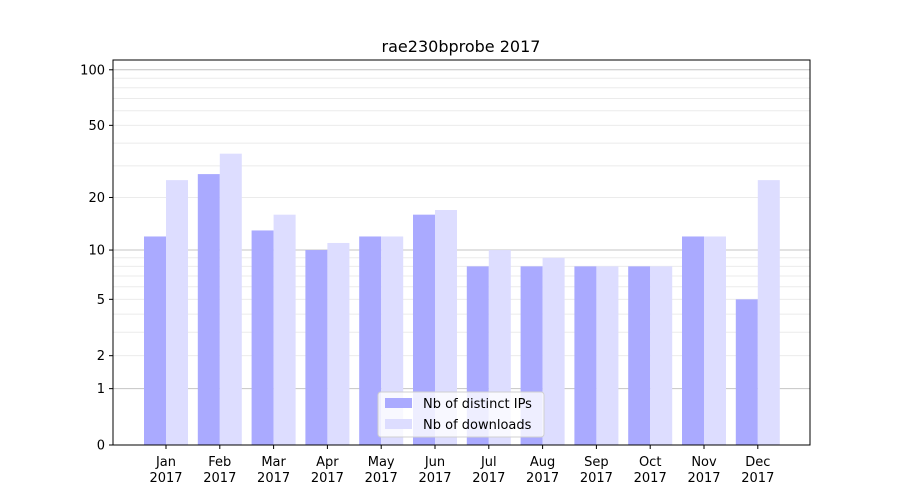  Describe the element at coordinates (96, 198) in the screenshot. I see `y-tick-label: 20` at that location.